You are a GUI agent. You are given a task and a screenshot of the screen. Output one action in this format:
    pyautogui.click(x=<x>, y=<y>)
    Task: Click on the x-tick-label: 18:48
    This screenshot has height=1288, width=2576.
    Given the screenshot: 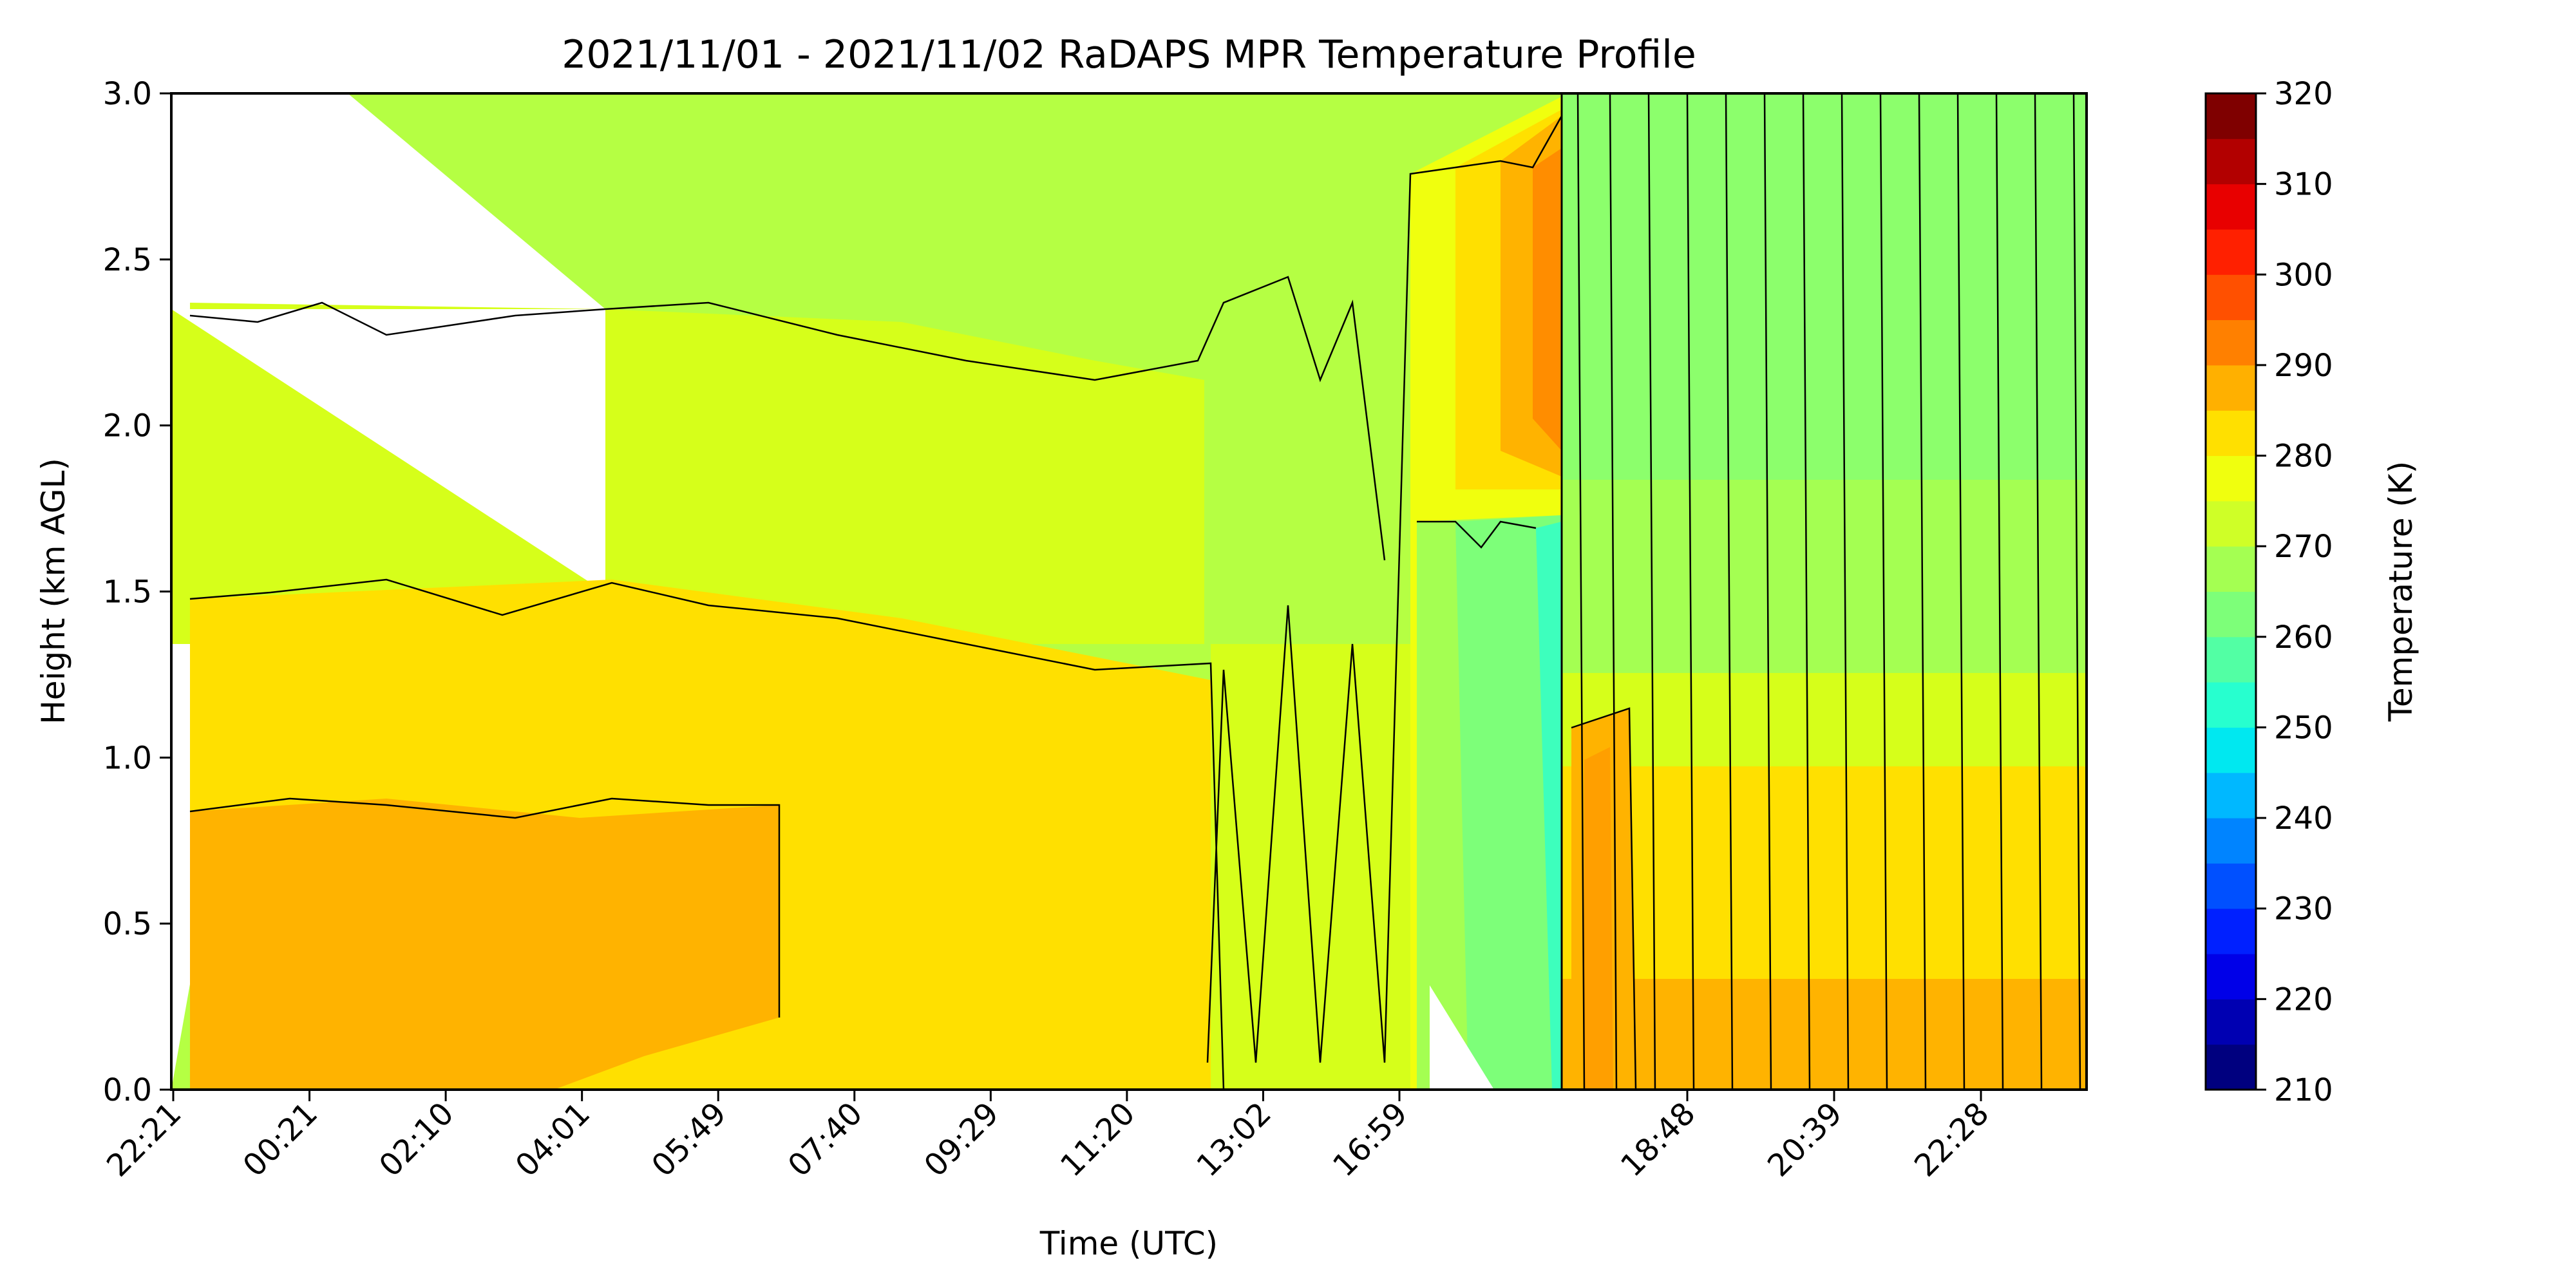 What is the action you would take?
    pyautogui.click(x=1658, y=1139)
    